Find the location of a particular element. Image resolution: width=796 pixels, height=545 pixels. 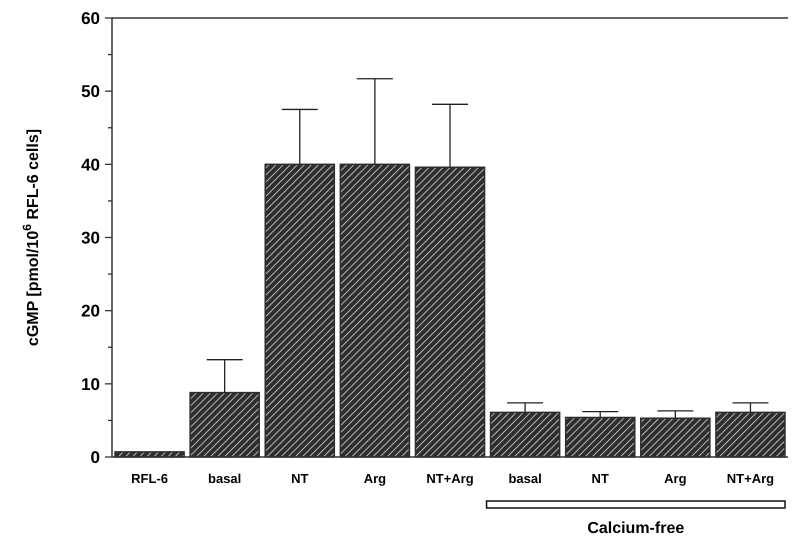

y-tick-label: 10 is located at coordinates (90, 384).